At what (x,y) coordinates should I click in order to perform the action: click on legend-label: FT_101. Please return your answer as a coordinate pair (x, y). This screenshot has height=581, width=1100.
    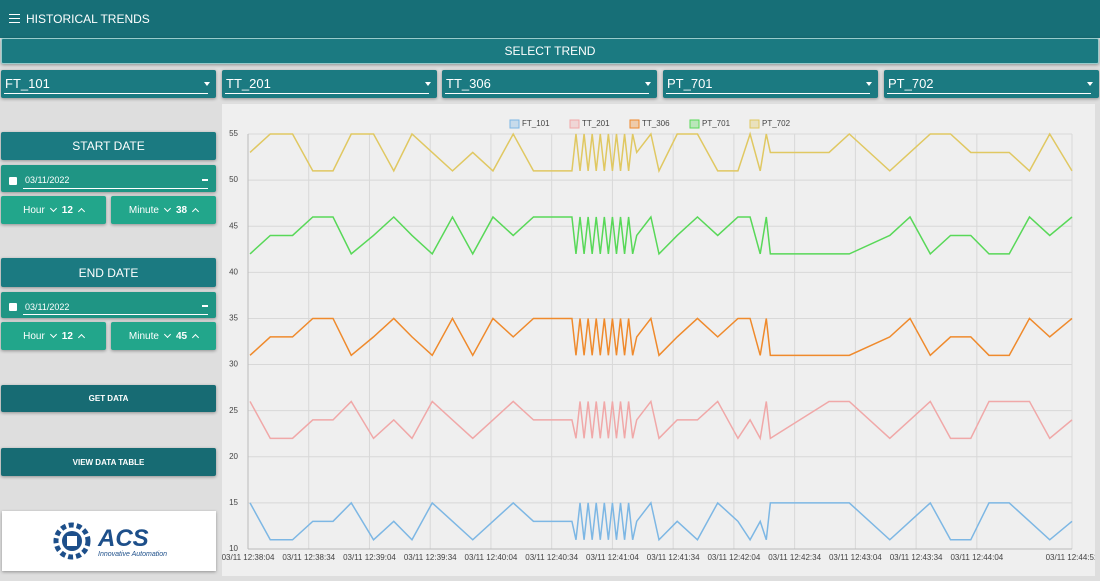
    Looking at the image, I should click on (536, 123).